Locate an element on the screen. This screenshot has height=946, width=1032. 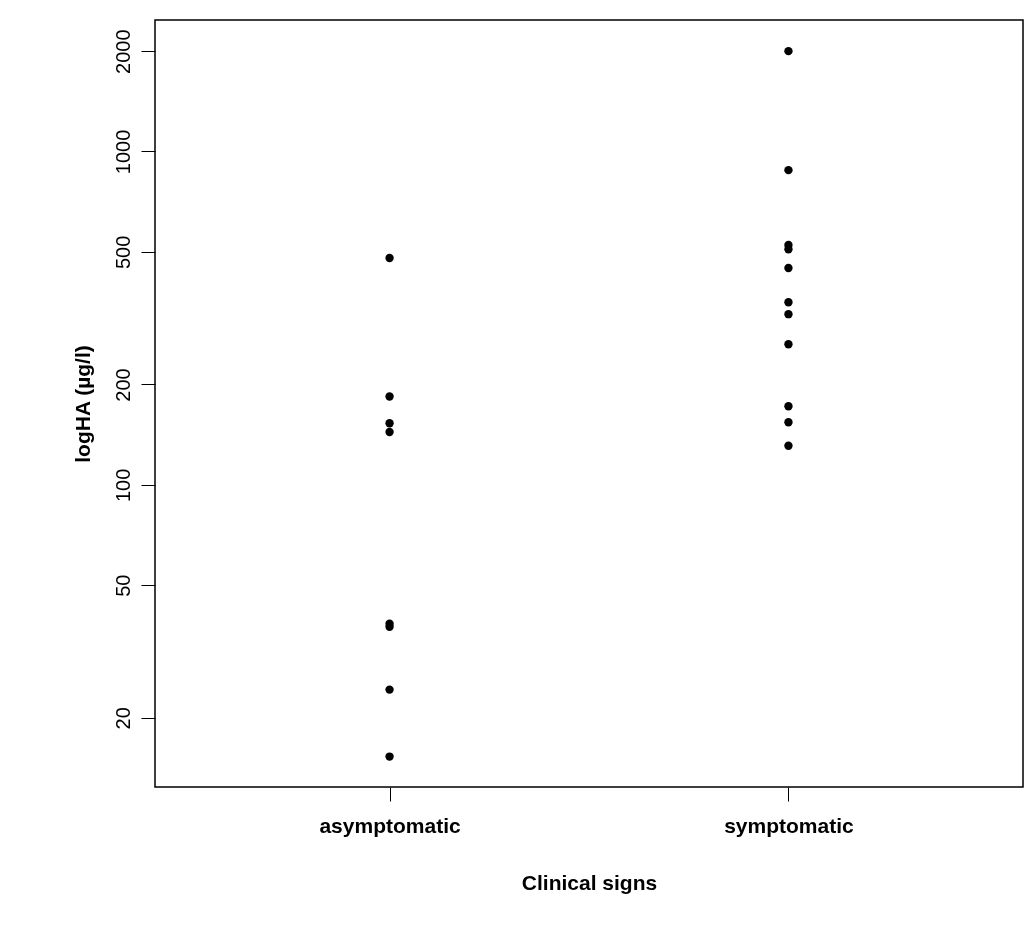
y-tick-label: 500 is located at coordinates (122, 252).